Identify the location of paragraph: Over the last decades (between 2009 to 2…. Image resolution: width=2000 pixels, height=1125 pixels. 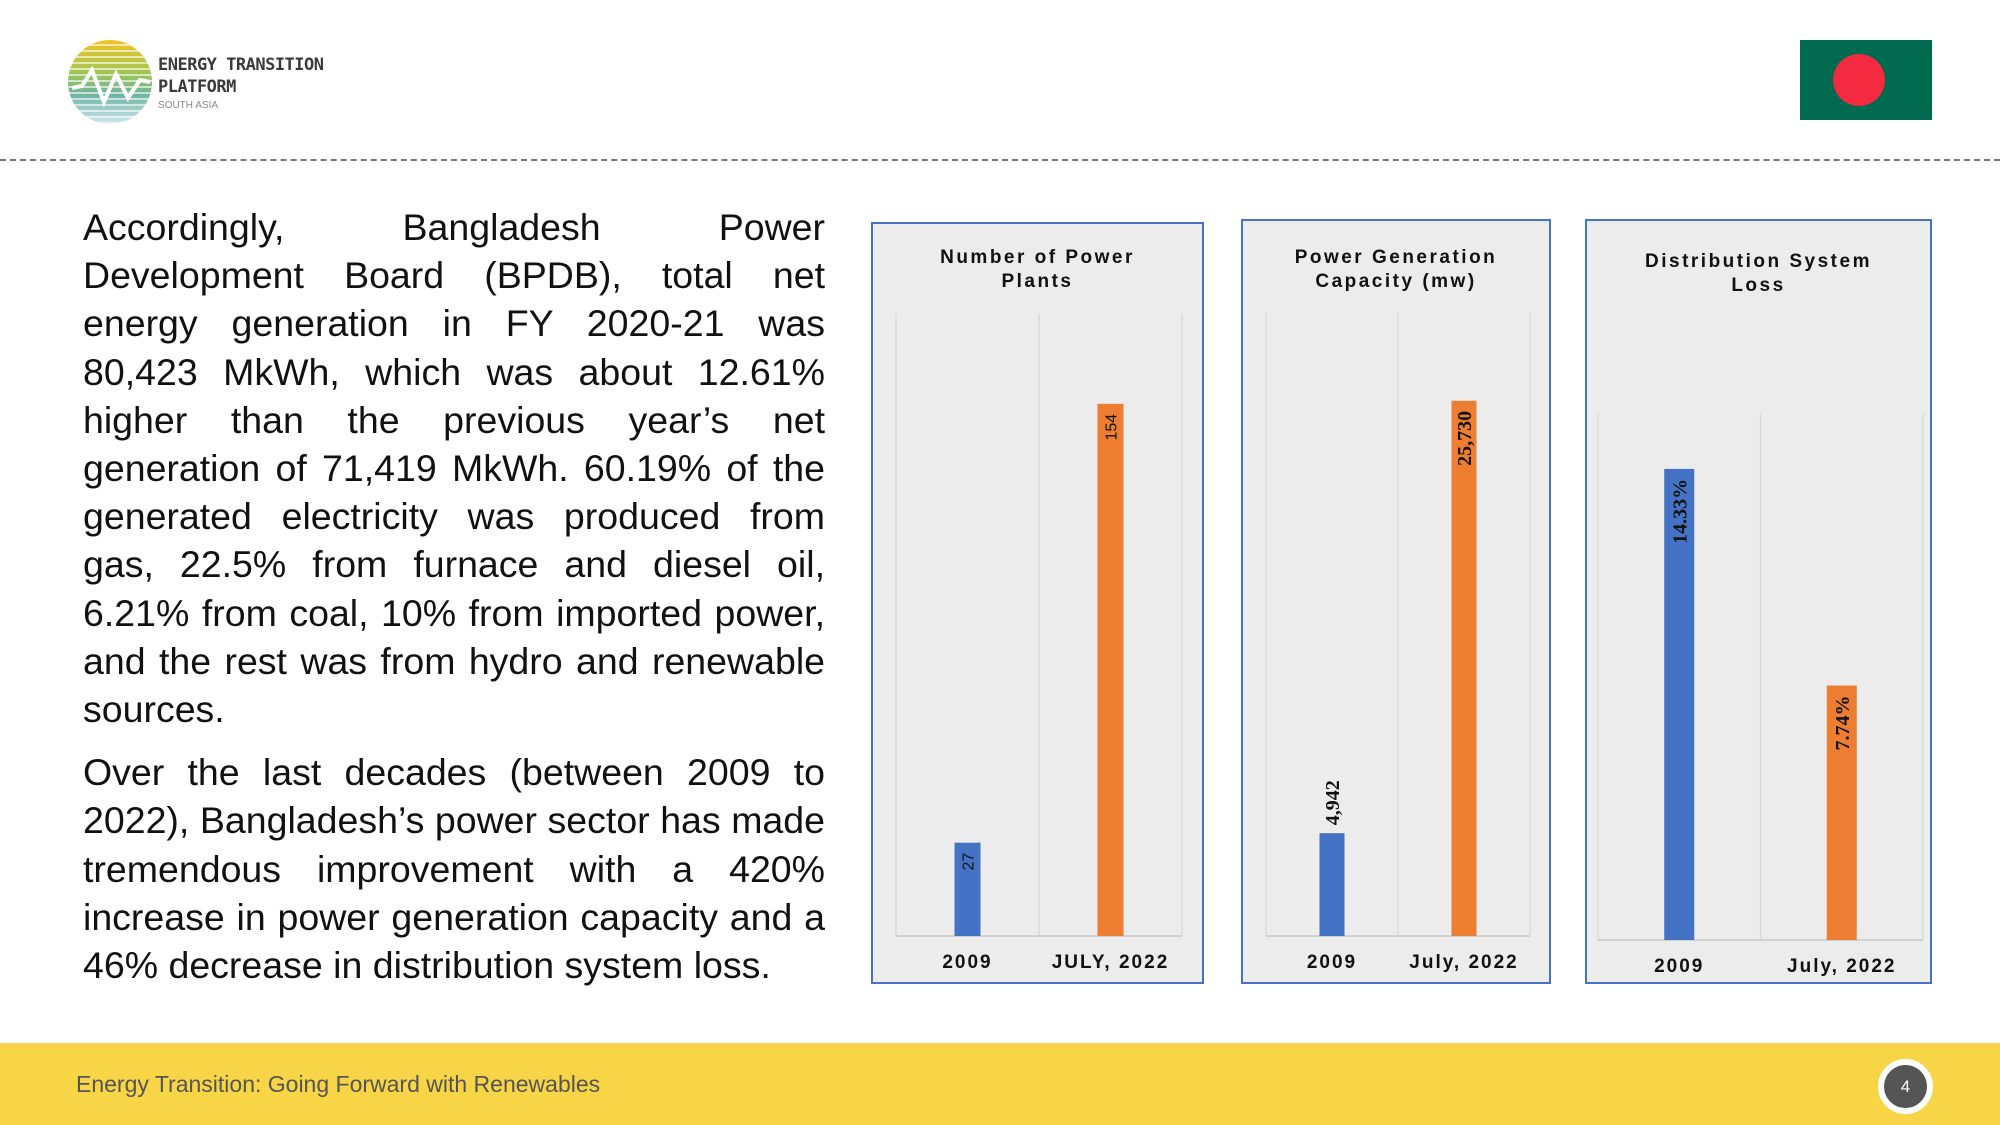
(454, 869).